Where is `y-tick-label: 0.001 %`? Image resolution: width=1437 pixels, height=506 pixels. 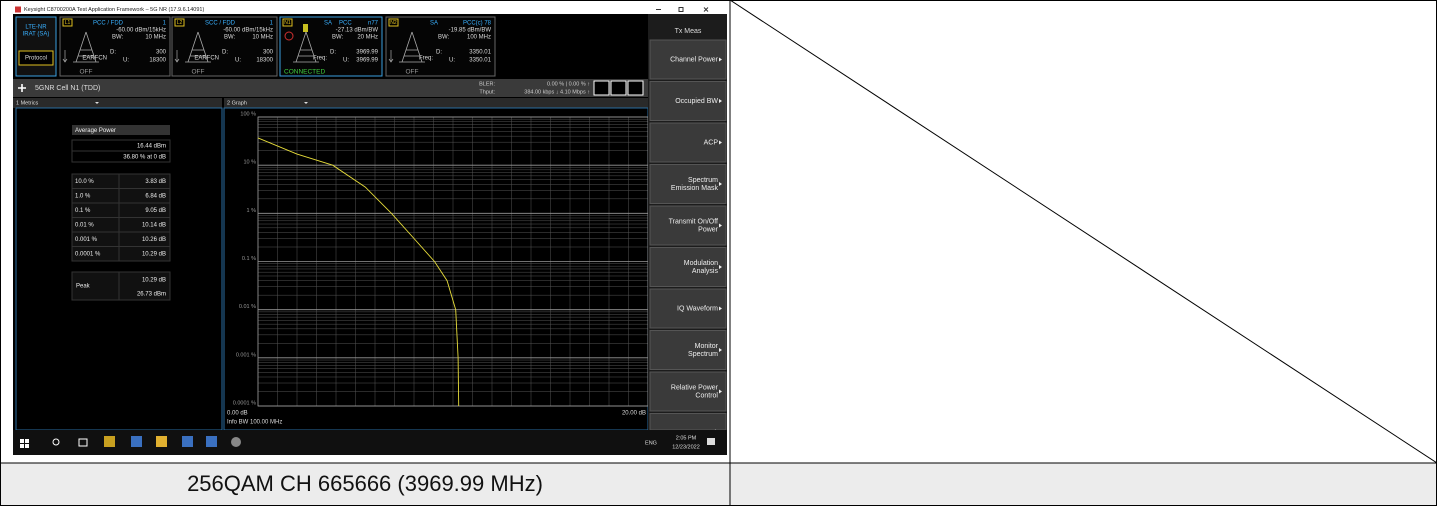 y-tick-label: 0.001 % is located at coordinates (246, 355).